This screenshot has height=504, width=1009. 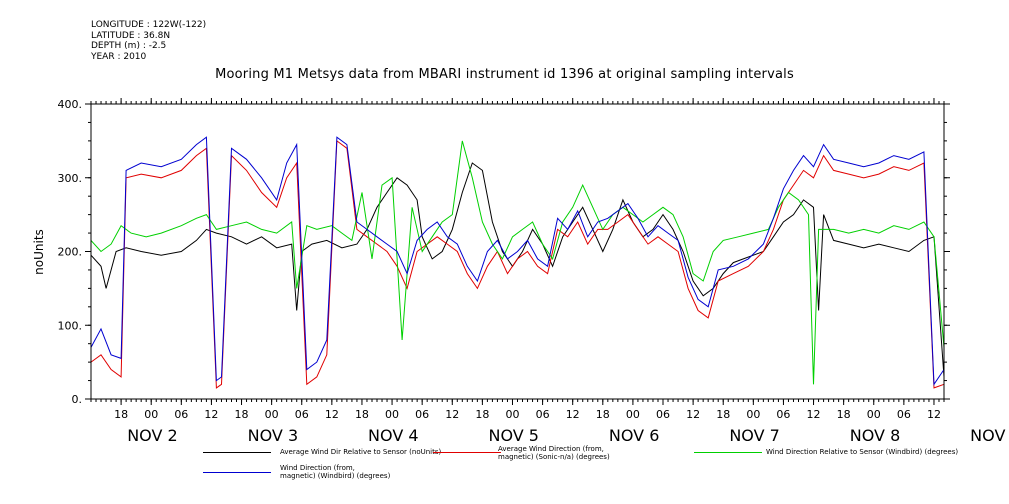 I want to click on day-label: NOV 8, so click(x=875, y=435).